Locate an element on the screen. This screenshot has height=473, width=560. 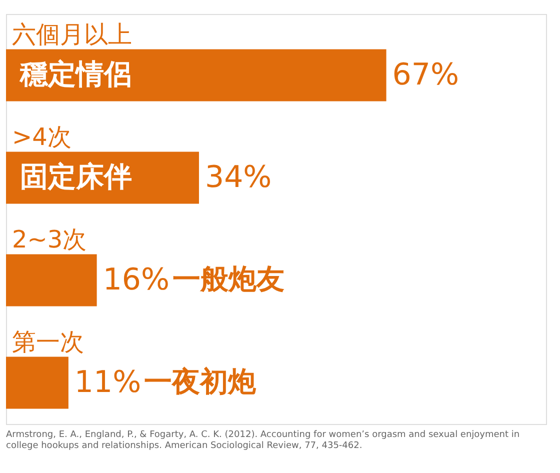
data-label: 67% is located at coordinates (425, 74).